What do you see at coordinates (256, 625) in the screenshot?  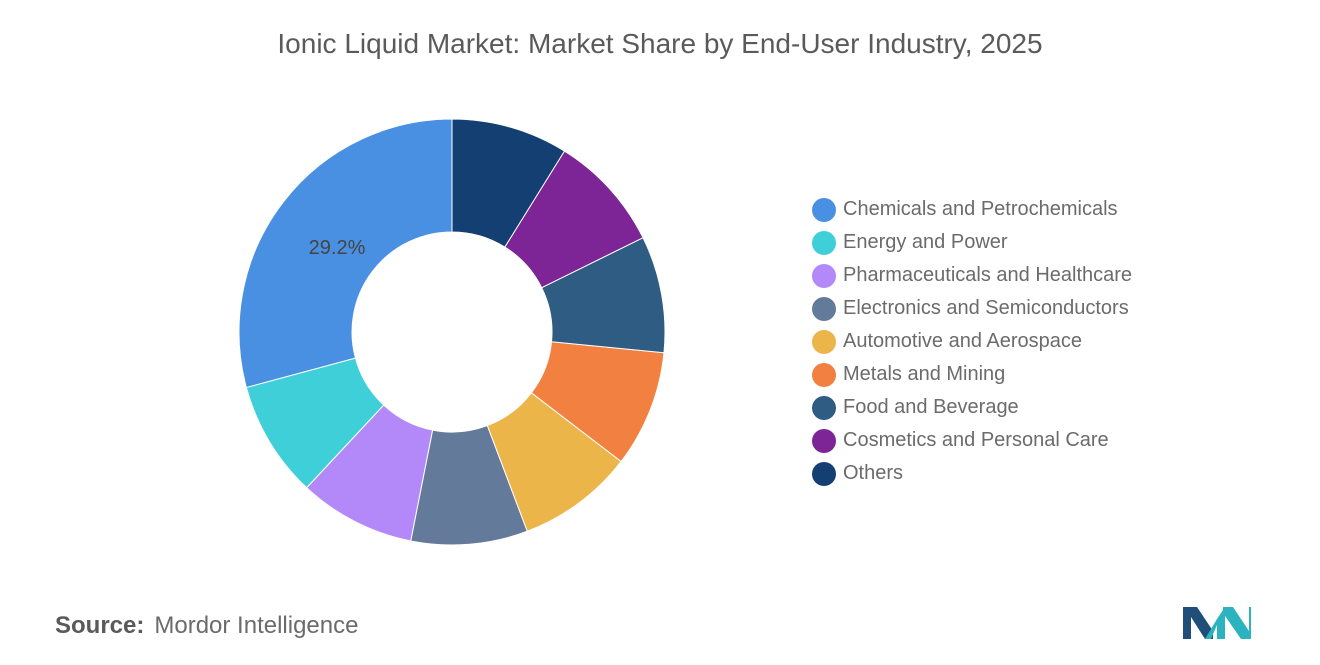 I see `source-text: Mordor Intelligence` at bounding box center [256, 625].